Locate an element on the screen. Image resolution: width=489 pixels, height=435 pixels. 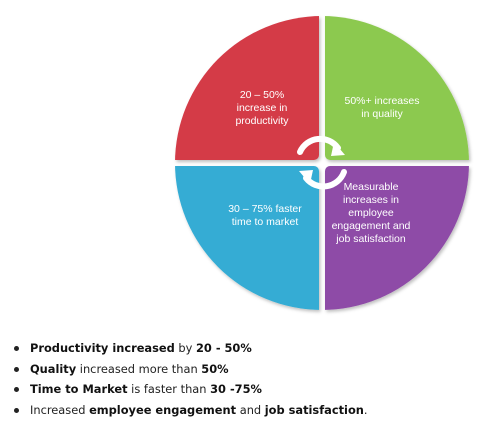
quadrant-label-line: increases in is located at coordinates (371, 200).